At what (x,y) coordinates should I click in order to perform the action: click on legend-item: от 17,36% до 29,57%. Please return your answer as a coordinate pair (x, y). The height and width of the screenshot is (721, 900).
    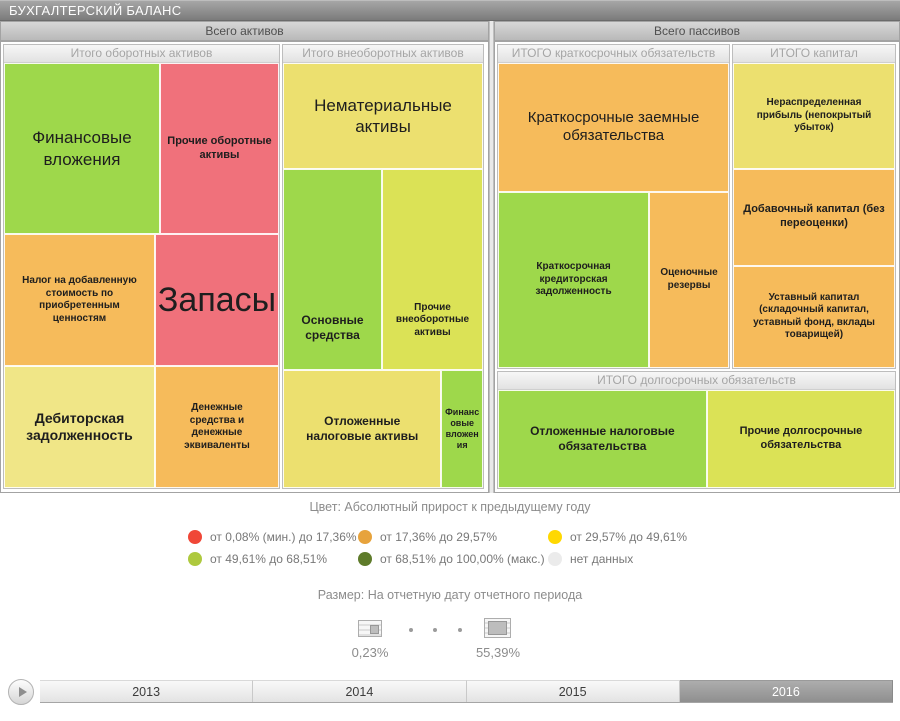
    Looking at the image, I should click on (427, 537).